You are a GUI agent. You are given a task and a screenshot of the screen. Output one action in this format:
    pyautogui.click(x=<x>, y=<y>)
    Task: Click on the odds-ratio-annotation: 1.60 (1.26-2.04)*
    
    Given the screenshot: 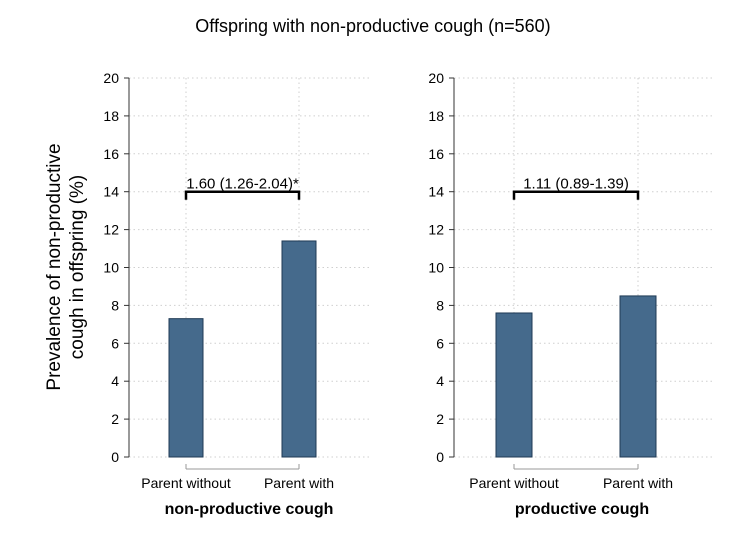 What is the action you would take?
    pyautogui.click(x=242, y=184)
    